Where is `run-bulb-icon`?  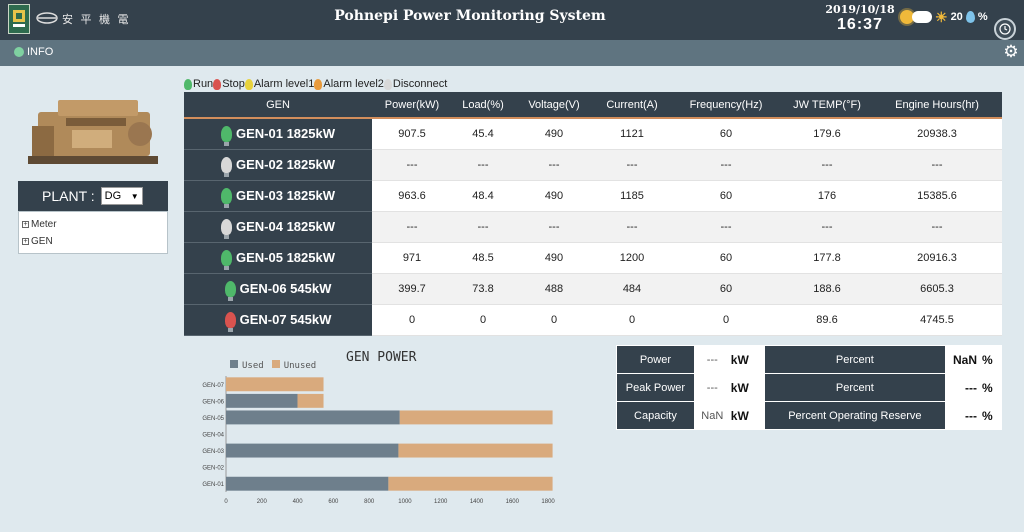 run-bulb-icon is located at coordinates (188, 84).